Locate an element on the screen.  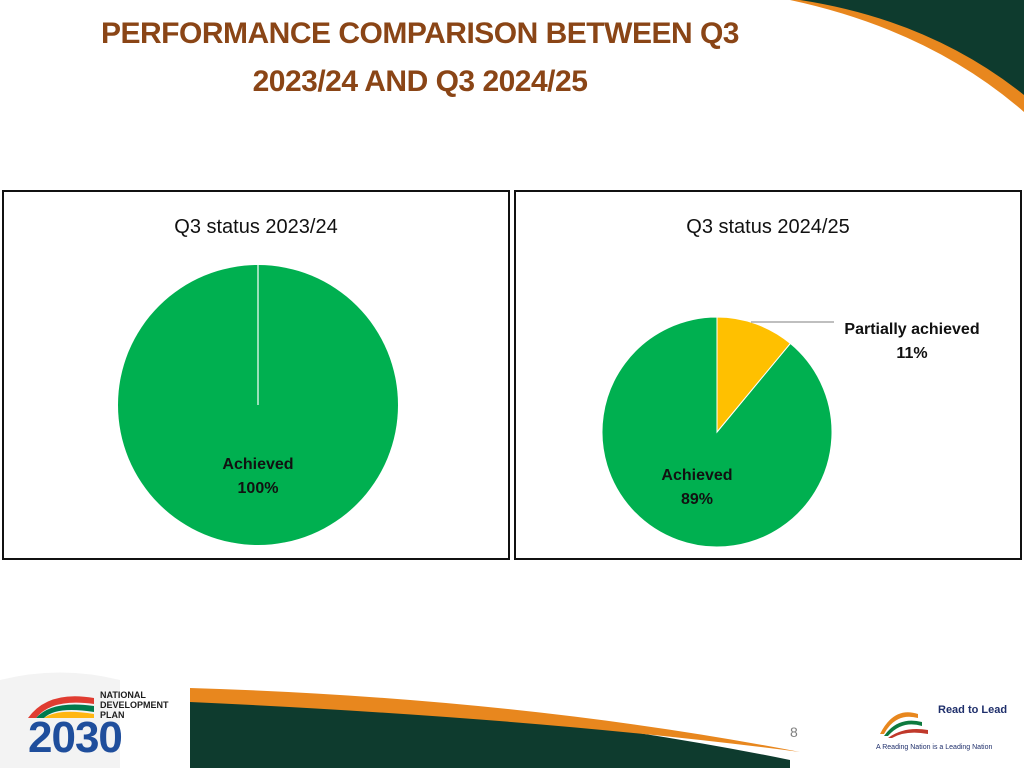
rtl-slogan: A Reading Nation is a Leading Nation is located at coordinates (934, 747).